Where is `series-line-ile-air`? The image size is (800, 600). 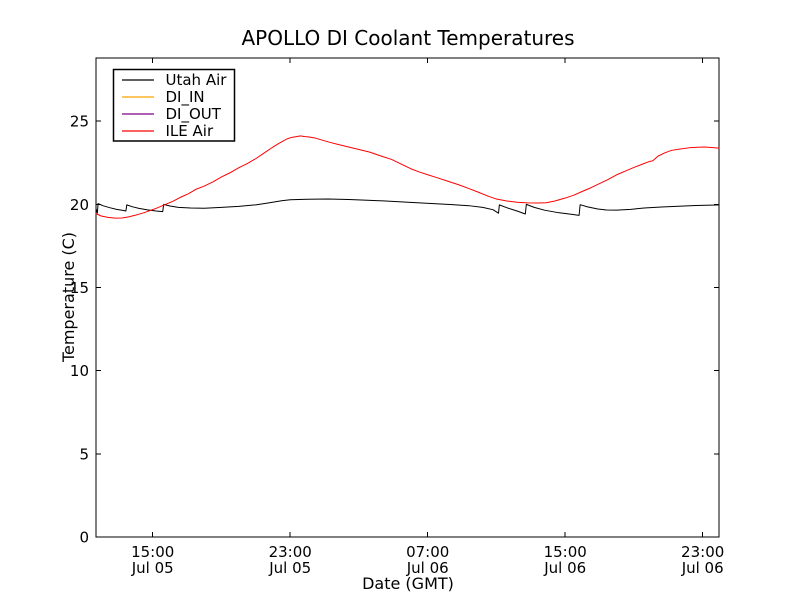
series-line-ile-air is located at coordinates (407, 177).